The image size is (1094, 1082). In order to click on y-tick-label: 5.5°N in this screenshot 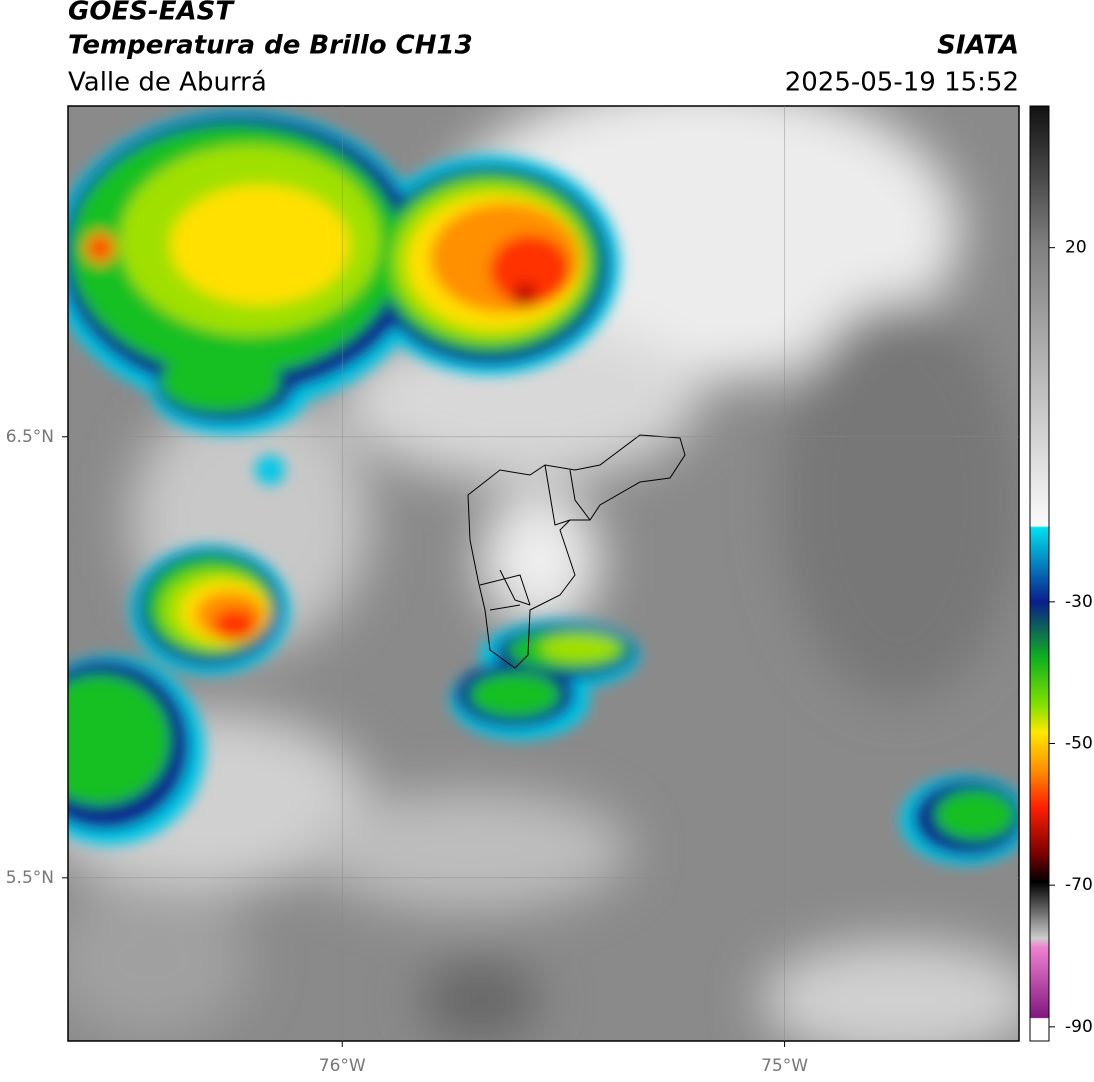, I will do `click(30, 878)`.